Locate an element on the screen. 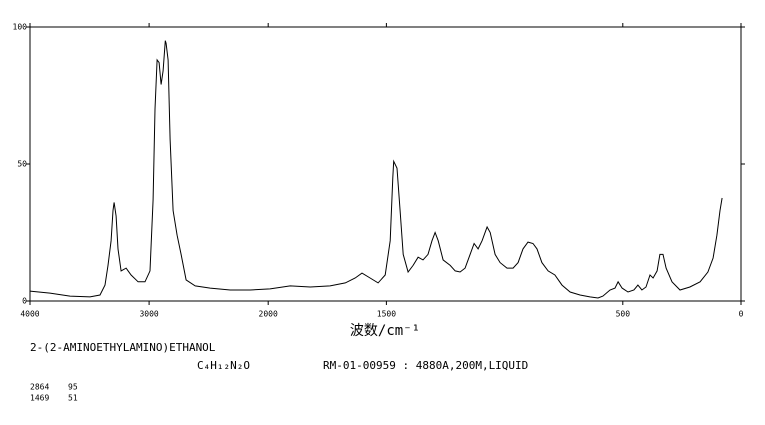 The image size is (765, 425). x-tick-label: 500 is located at coordinates (623, 314).